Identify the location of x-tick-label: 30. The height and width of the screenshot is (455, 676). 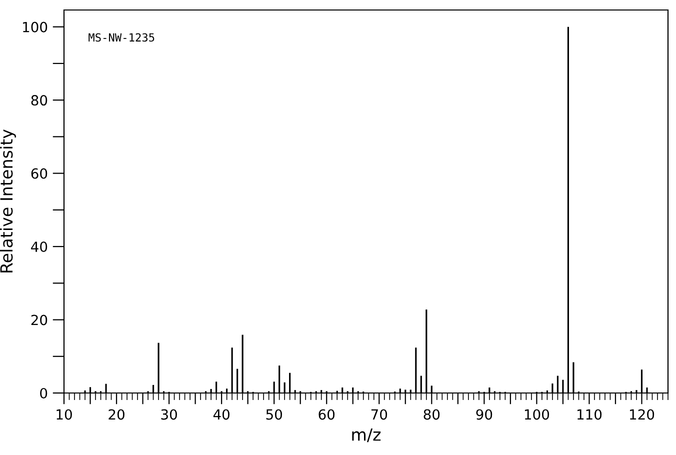
(169, 414).